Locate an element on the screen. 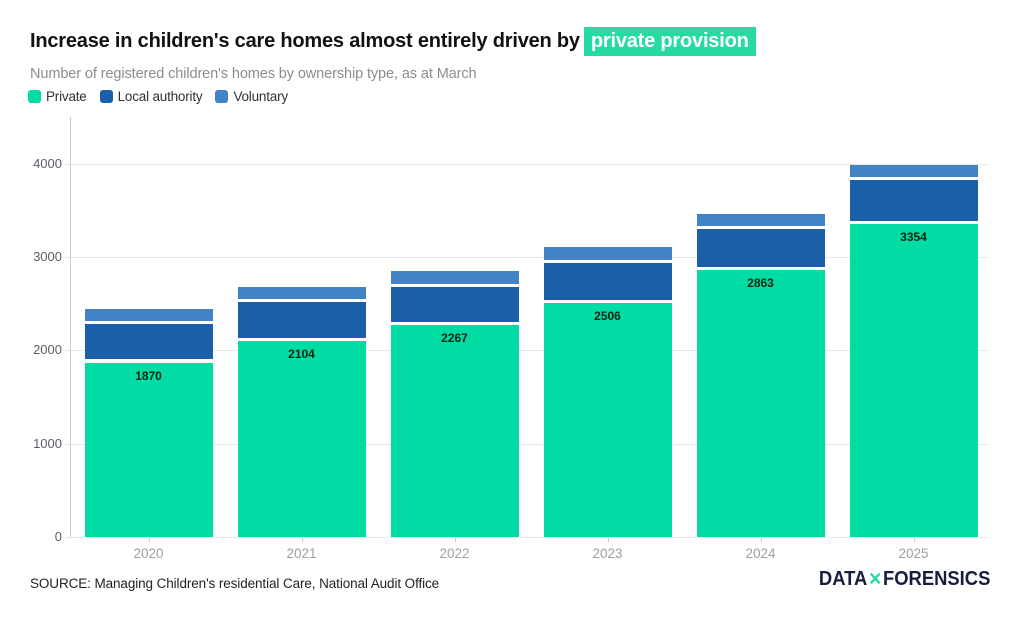  bar-segment-private-2022 is located at coordinates (454, 431).